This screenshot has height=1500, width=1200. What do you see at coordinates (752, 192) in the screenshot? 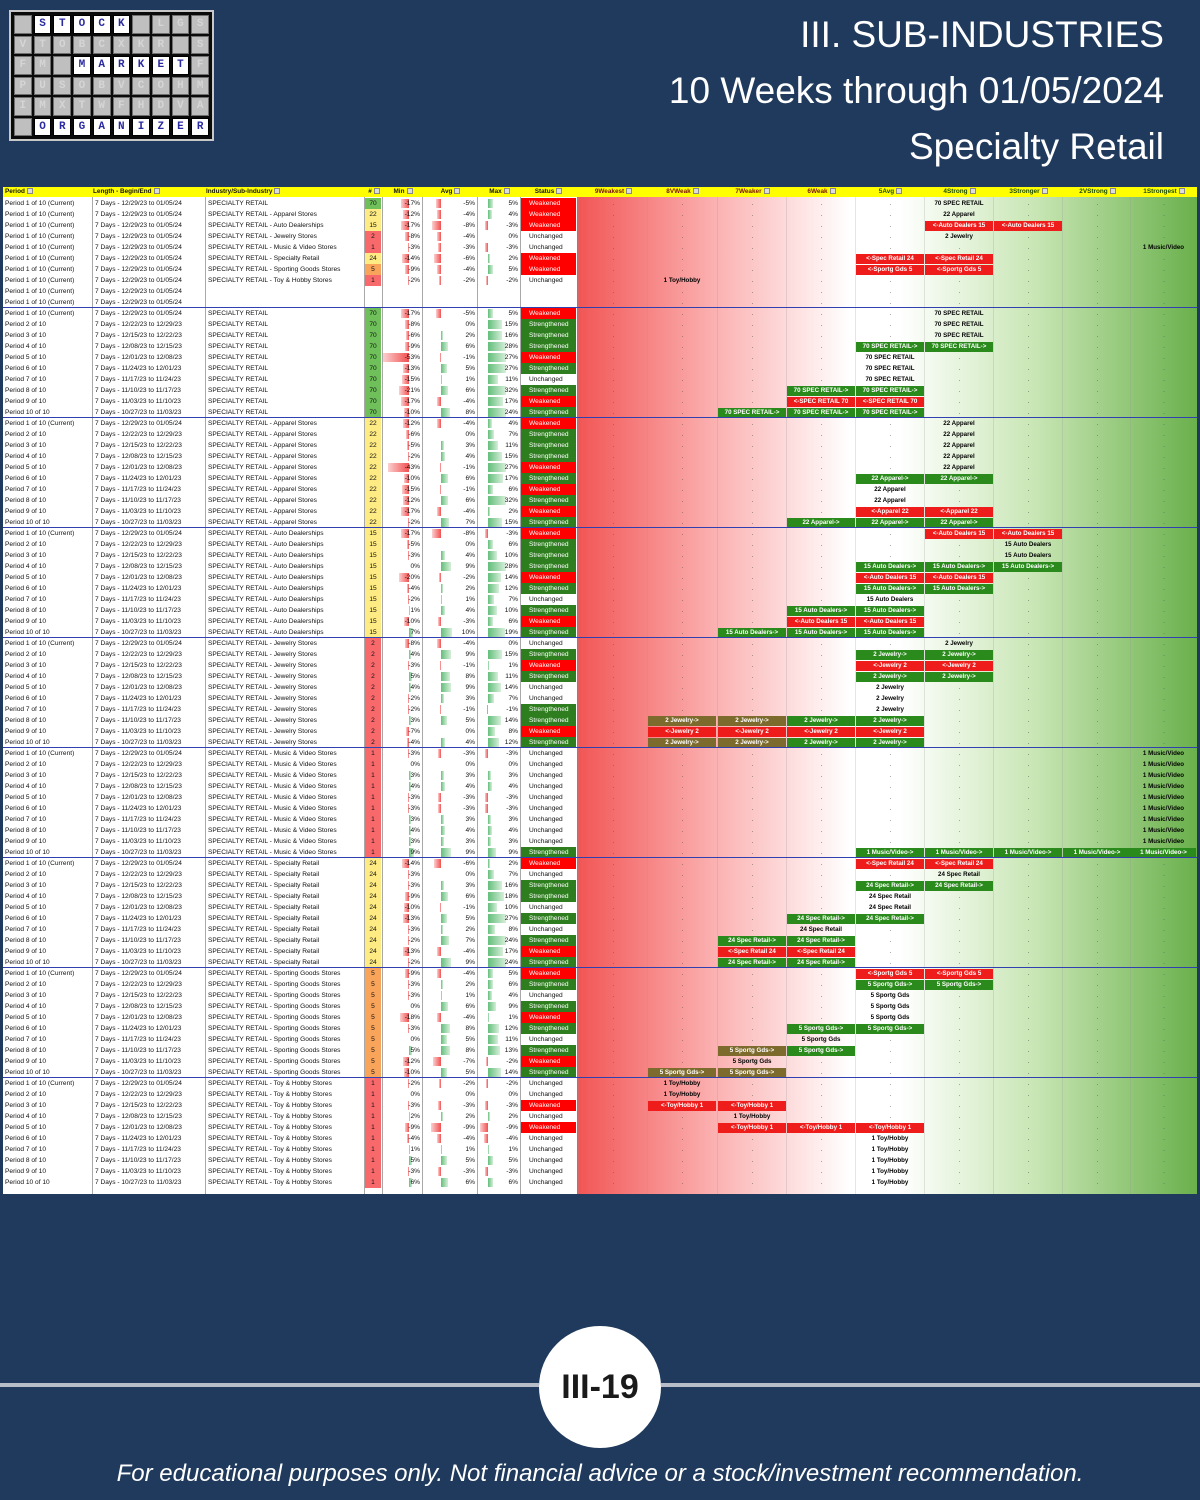
I see `column-header: 7Weaker` at bounding box center [752, 192].